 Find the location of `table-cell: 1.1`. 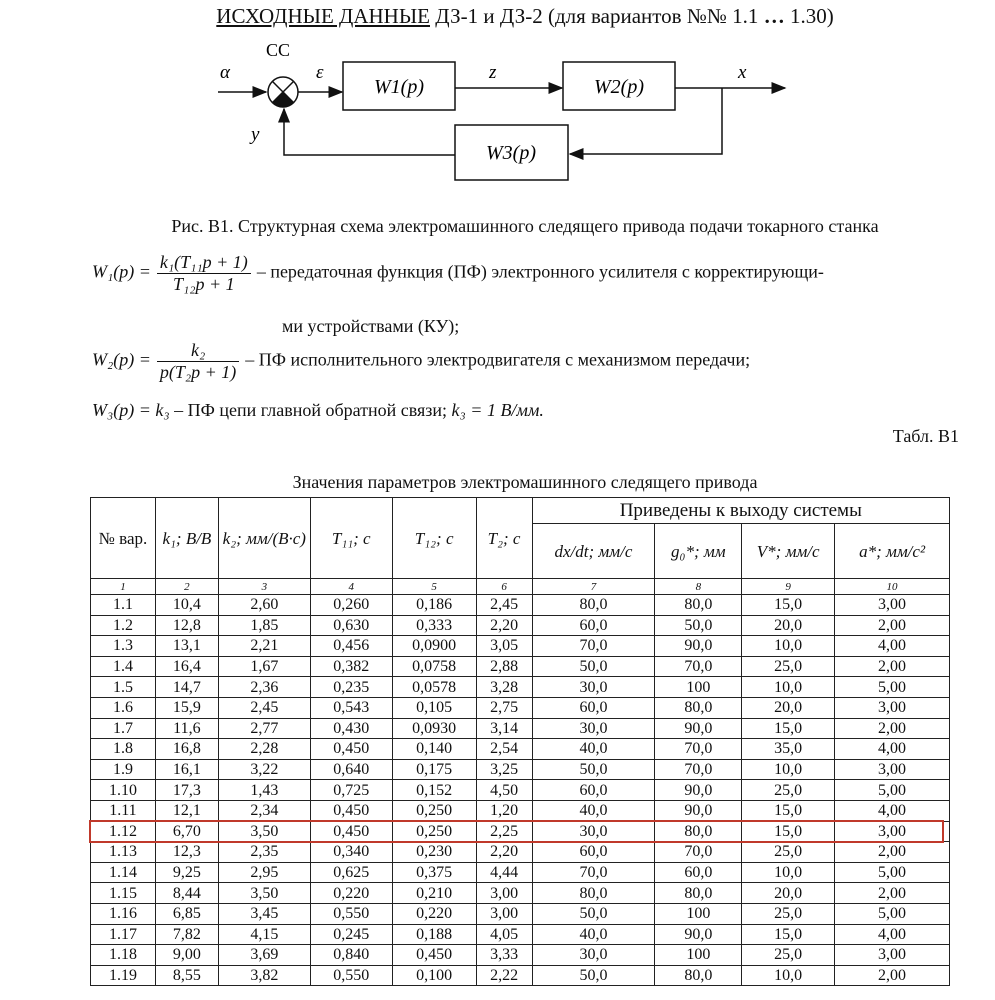

table-cell: 1.1 is located at coordinates (123, 605).